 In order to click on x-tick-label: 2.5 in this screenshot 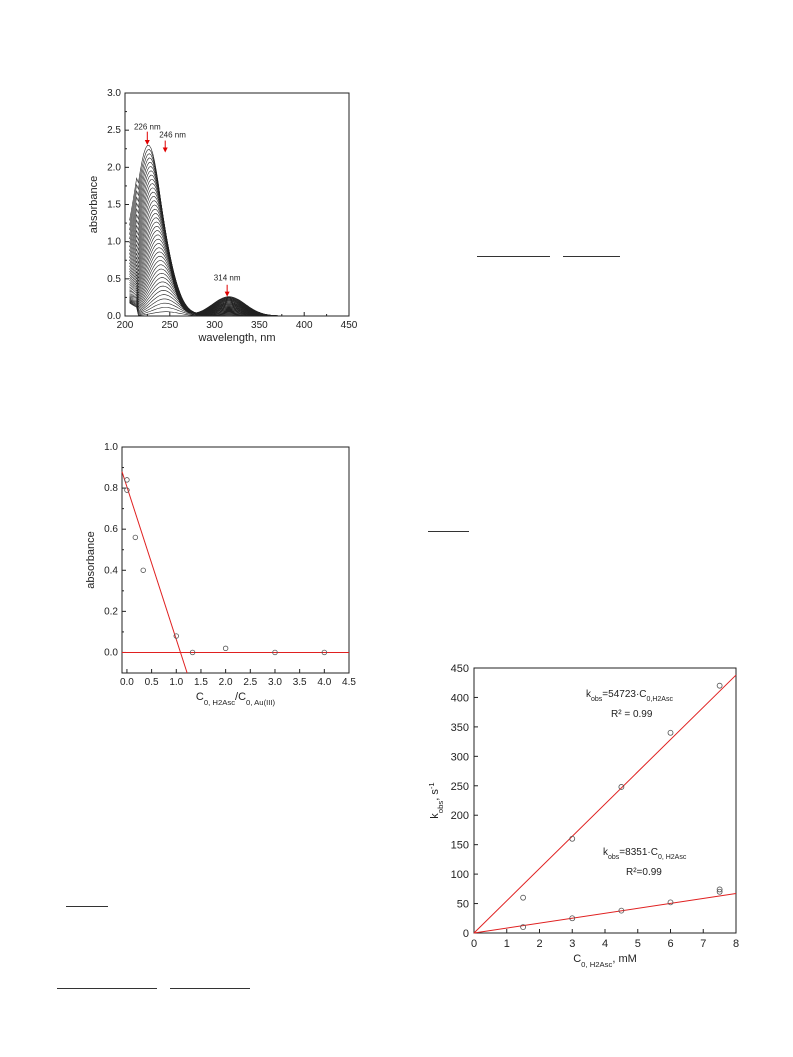, I will do `click(250, 682)`.